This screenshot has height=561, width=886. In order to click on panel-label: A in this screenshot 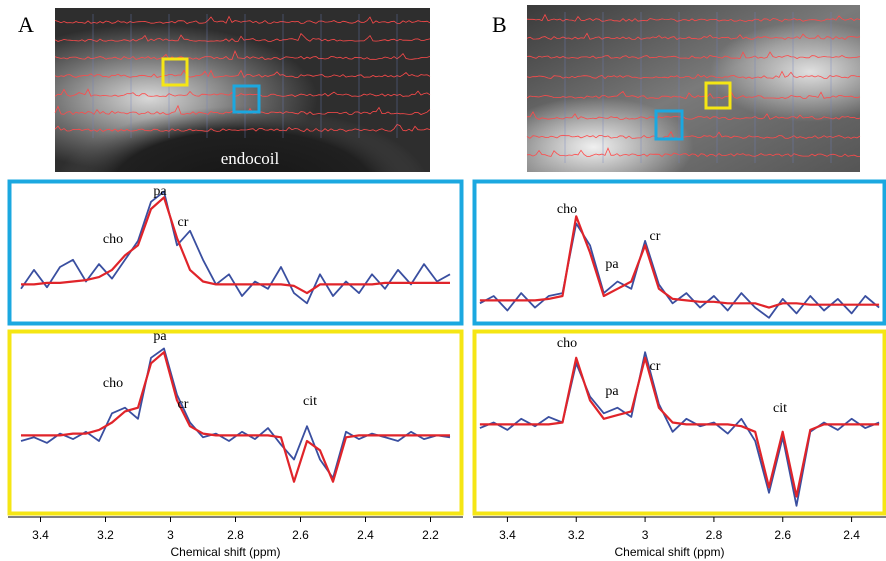, I will do `click(26, 24)`.